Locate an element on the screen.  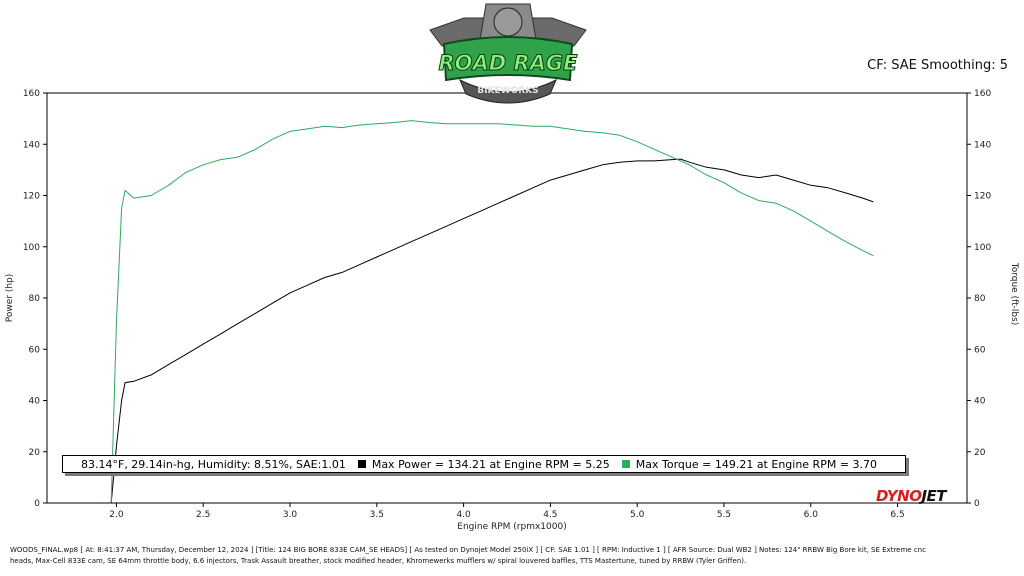
y-tick-label-right: 100 is located at coordinates (982, 248).